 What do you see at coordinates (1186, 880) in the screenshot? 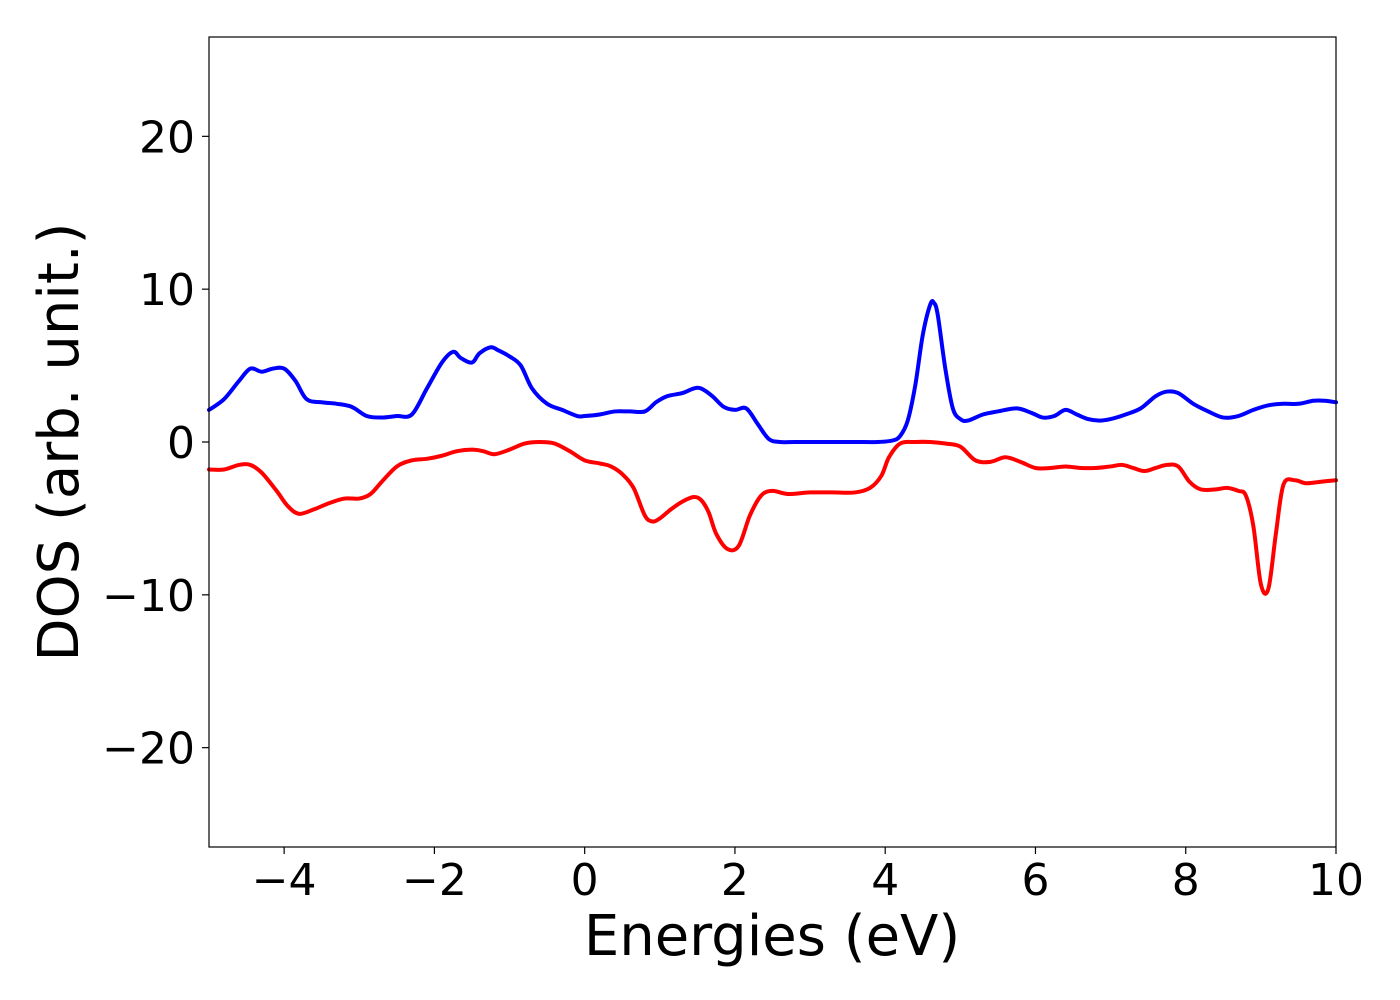
I see `x-tick-label: 8` at bounding box center [1186, 880].